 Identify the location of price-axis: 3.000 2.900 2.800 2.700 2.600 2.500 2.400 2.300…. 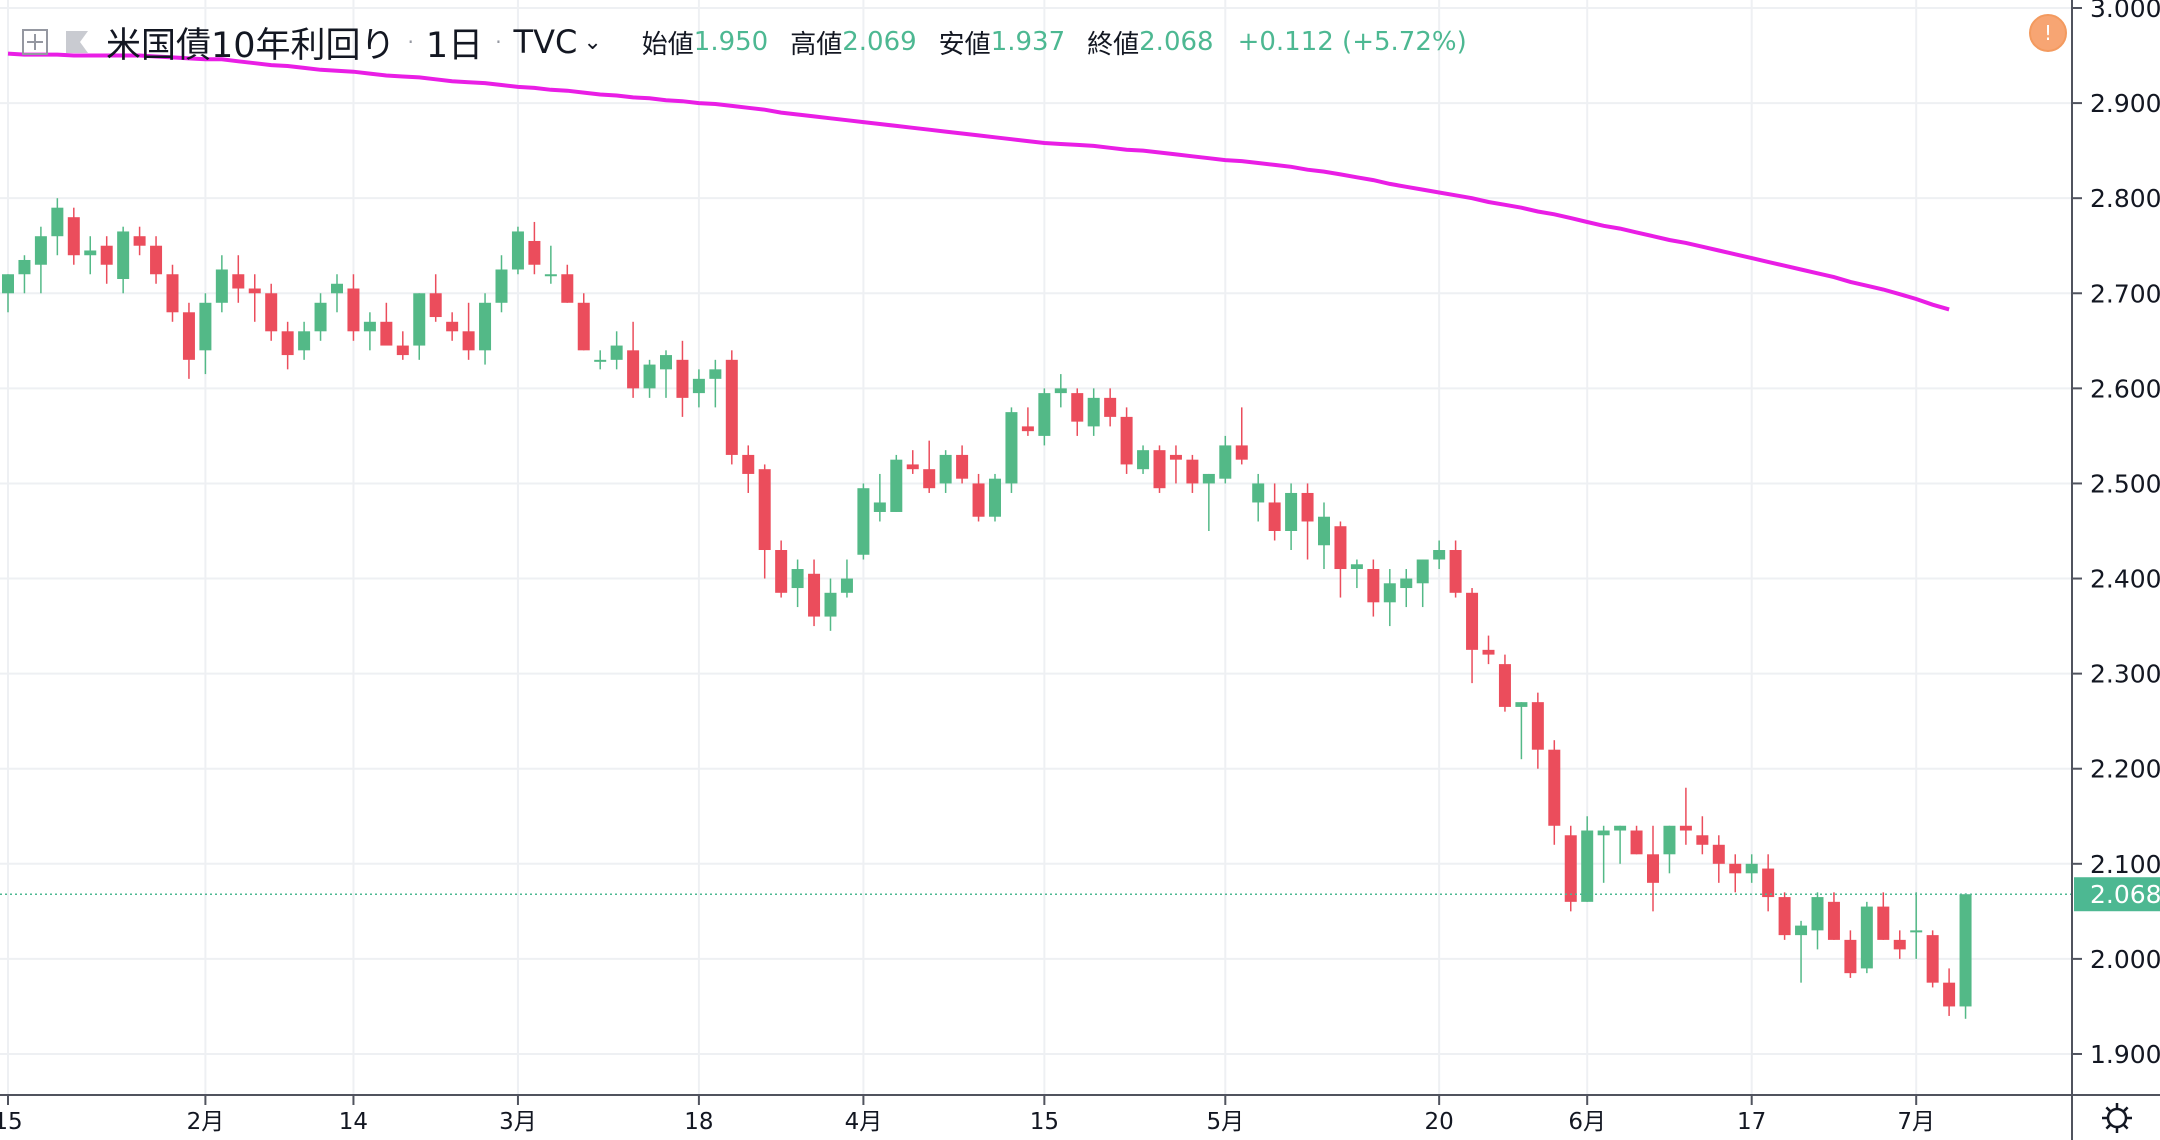
(2116, 534).